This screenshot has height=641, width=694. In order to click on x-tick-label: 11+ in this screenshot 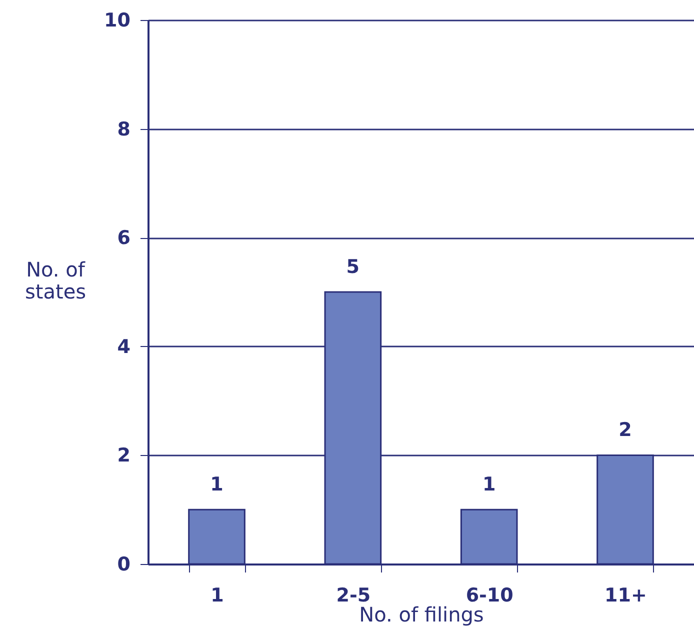, I will do `click(625, 595)`.